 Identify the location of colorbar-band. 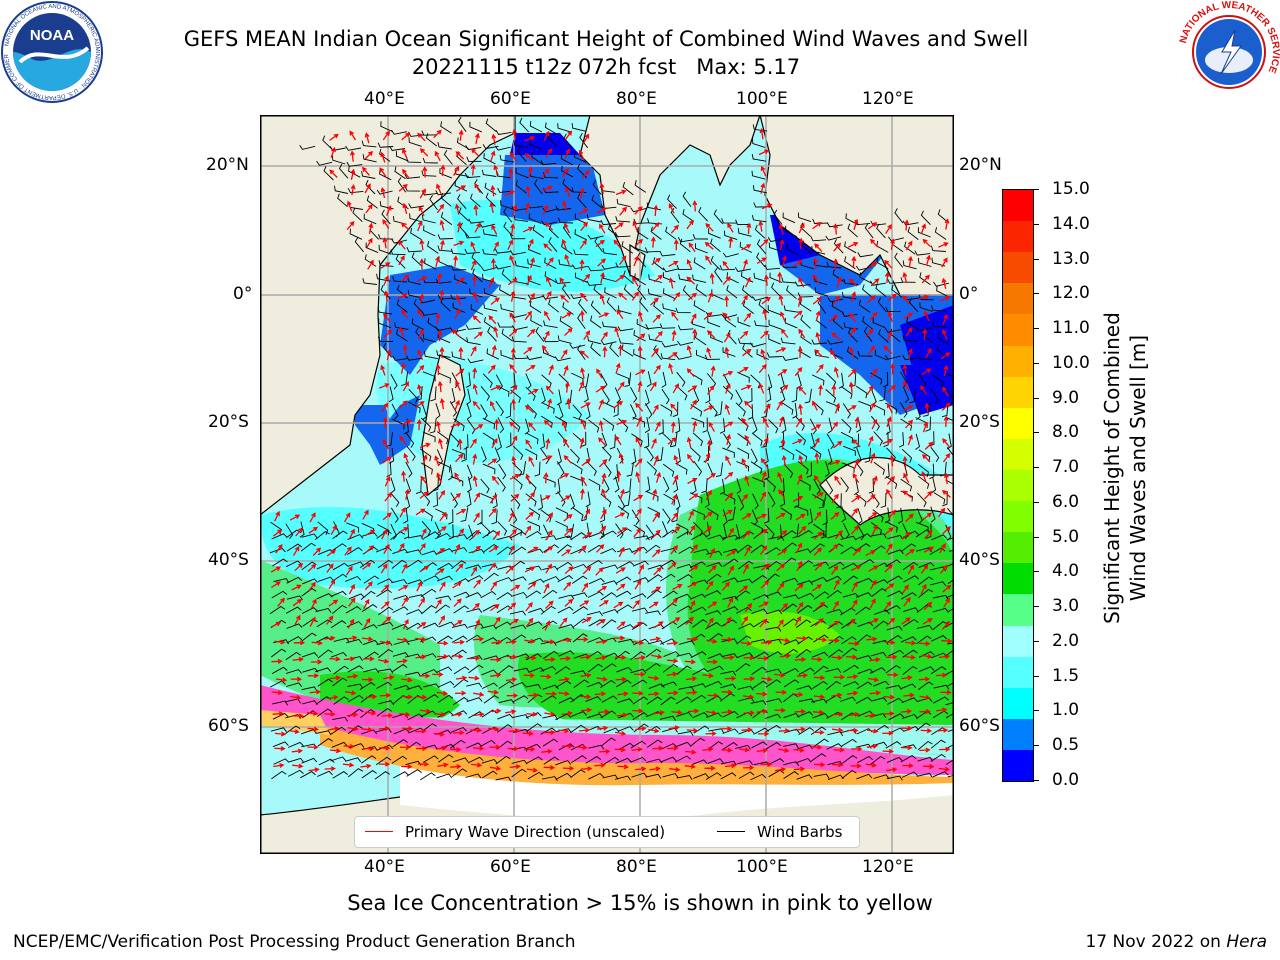
(1018, 765).